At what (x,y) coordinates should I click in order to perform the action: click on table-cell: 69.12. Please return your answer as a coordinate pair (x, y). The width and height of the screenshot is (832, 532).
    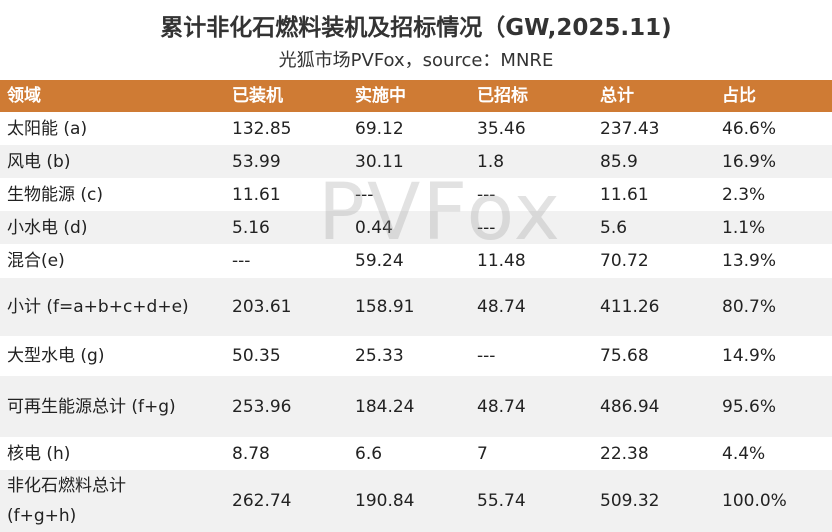
    Looking at the image, I should click on (379, 128).